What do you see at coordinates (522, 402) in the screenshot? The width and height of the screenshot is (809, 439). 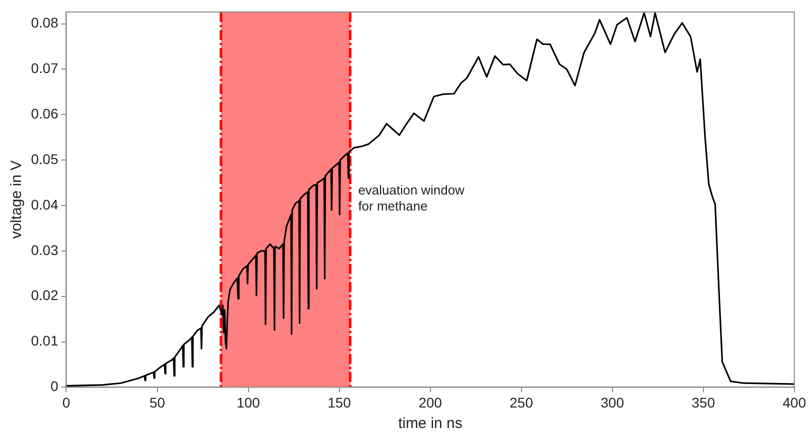 I see `x-tick-label: 250` at bounding box center [522, 402].